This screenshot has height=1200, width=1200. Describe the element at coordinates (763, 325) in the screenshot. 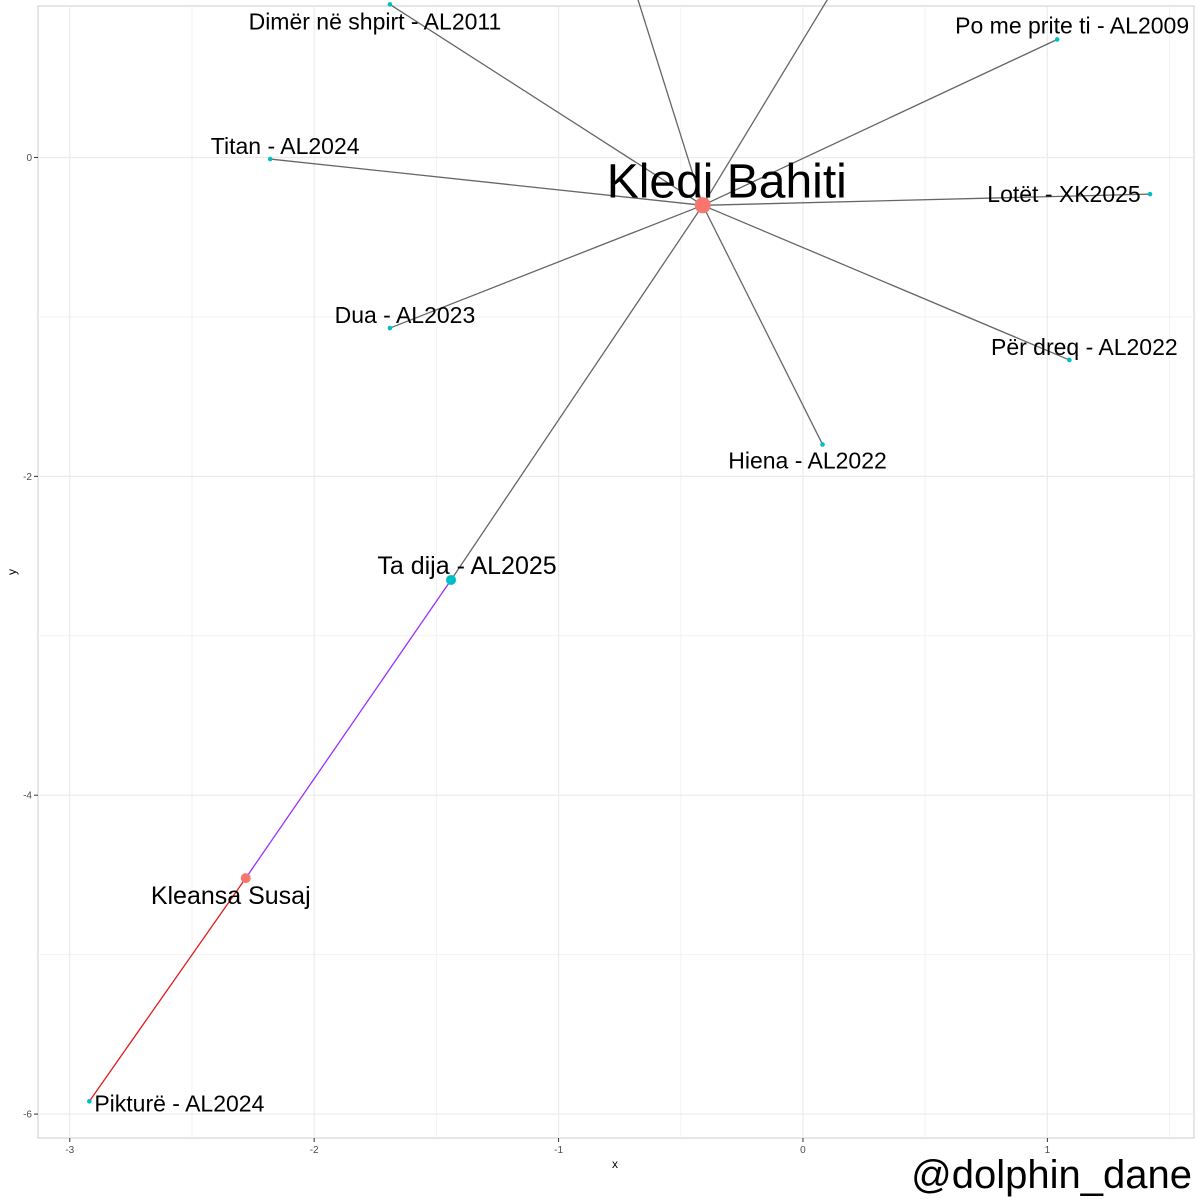

I see `edge-kledi-hiena` at that location.